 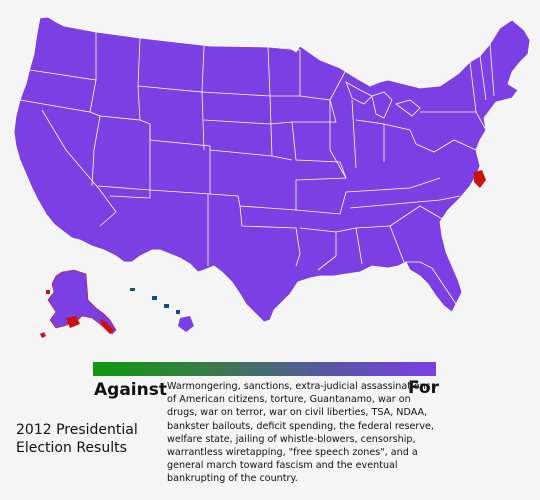 I want to click on legend-for-label: For, so click(x=423, y=388).